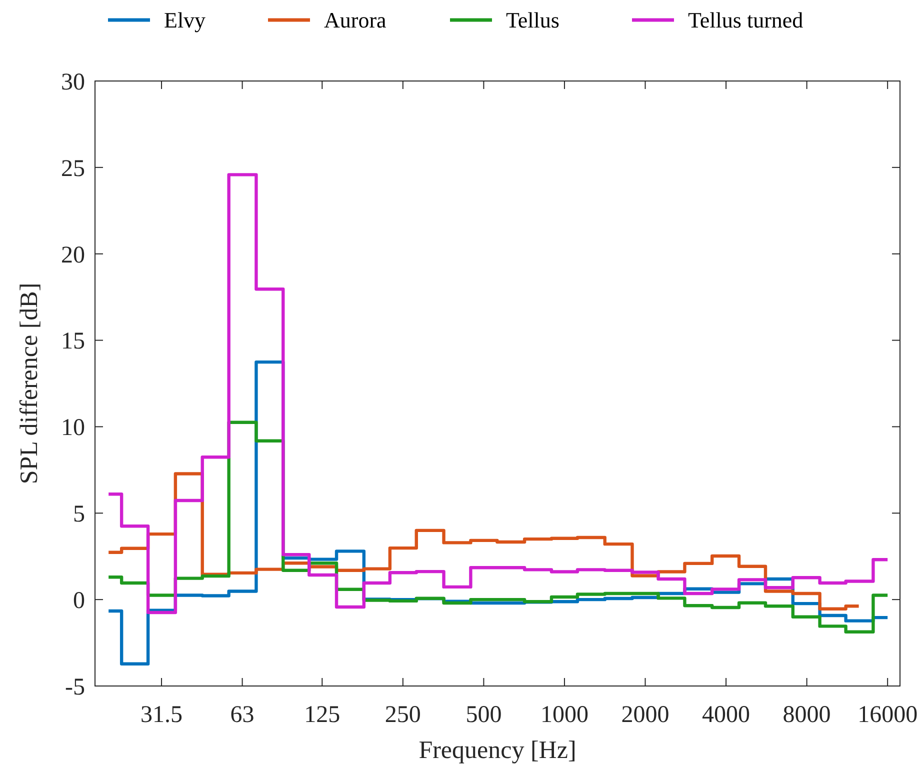 The width and height of the screenshot is (923, 772). Describe the element at coordinates (564, 715) in the screenshot. I see `x-tick-label: 1000` at that location.